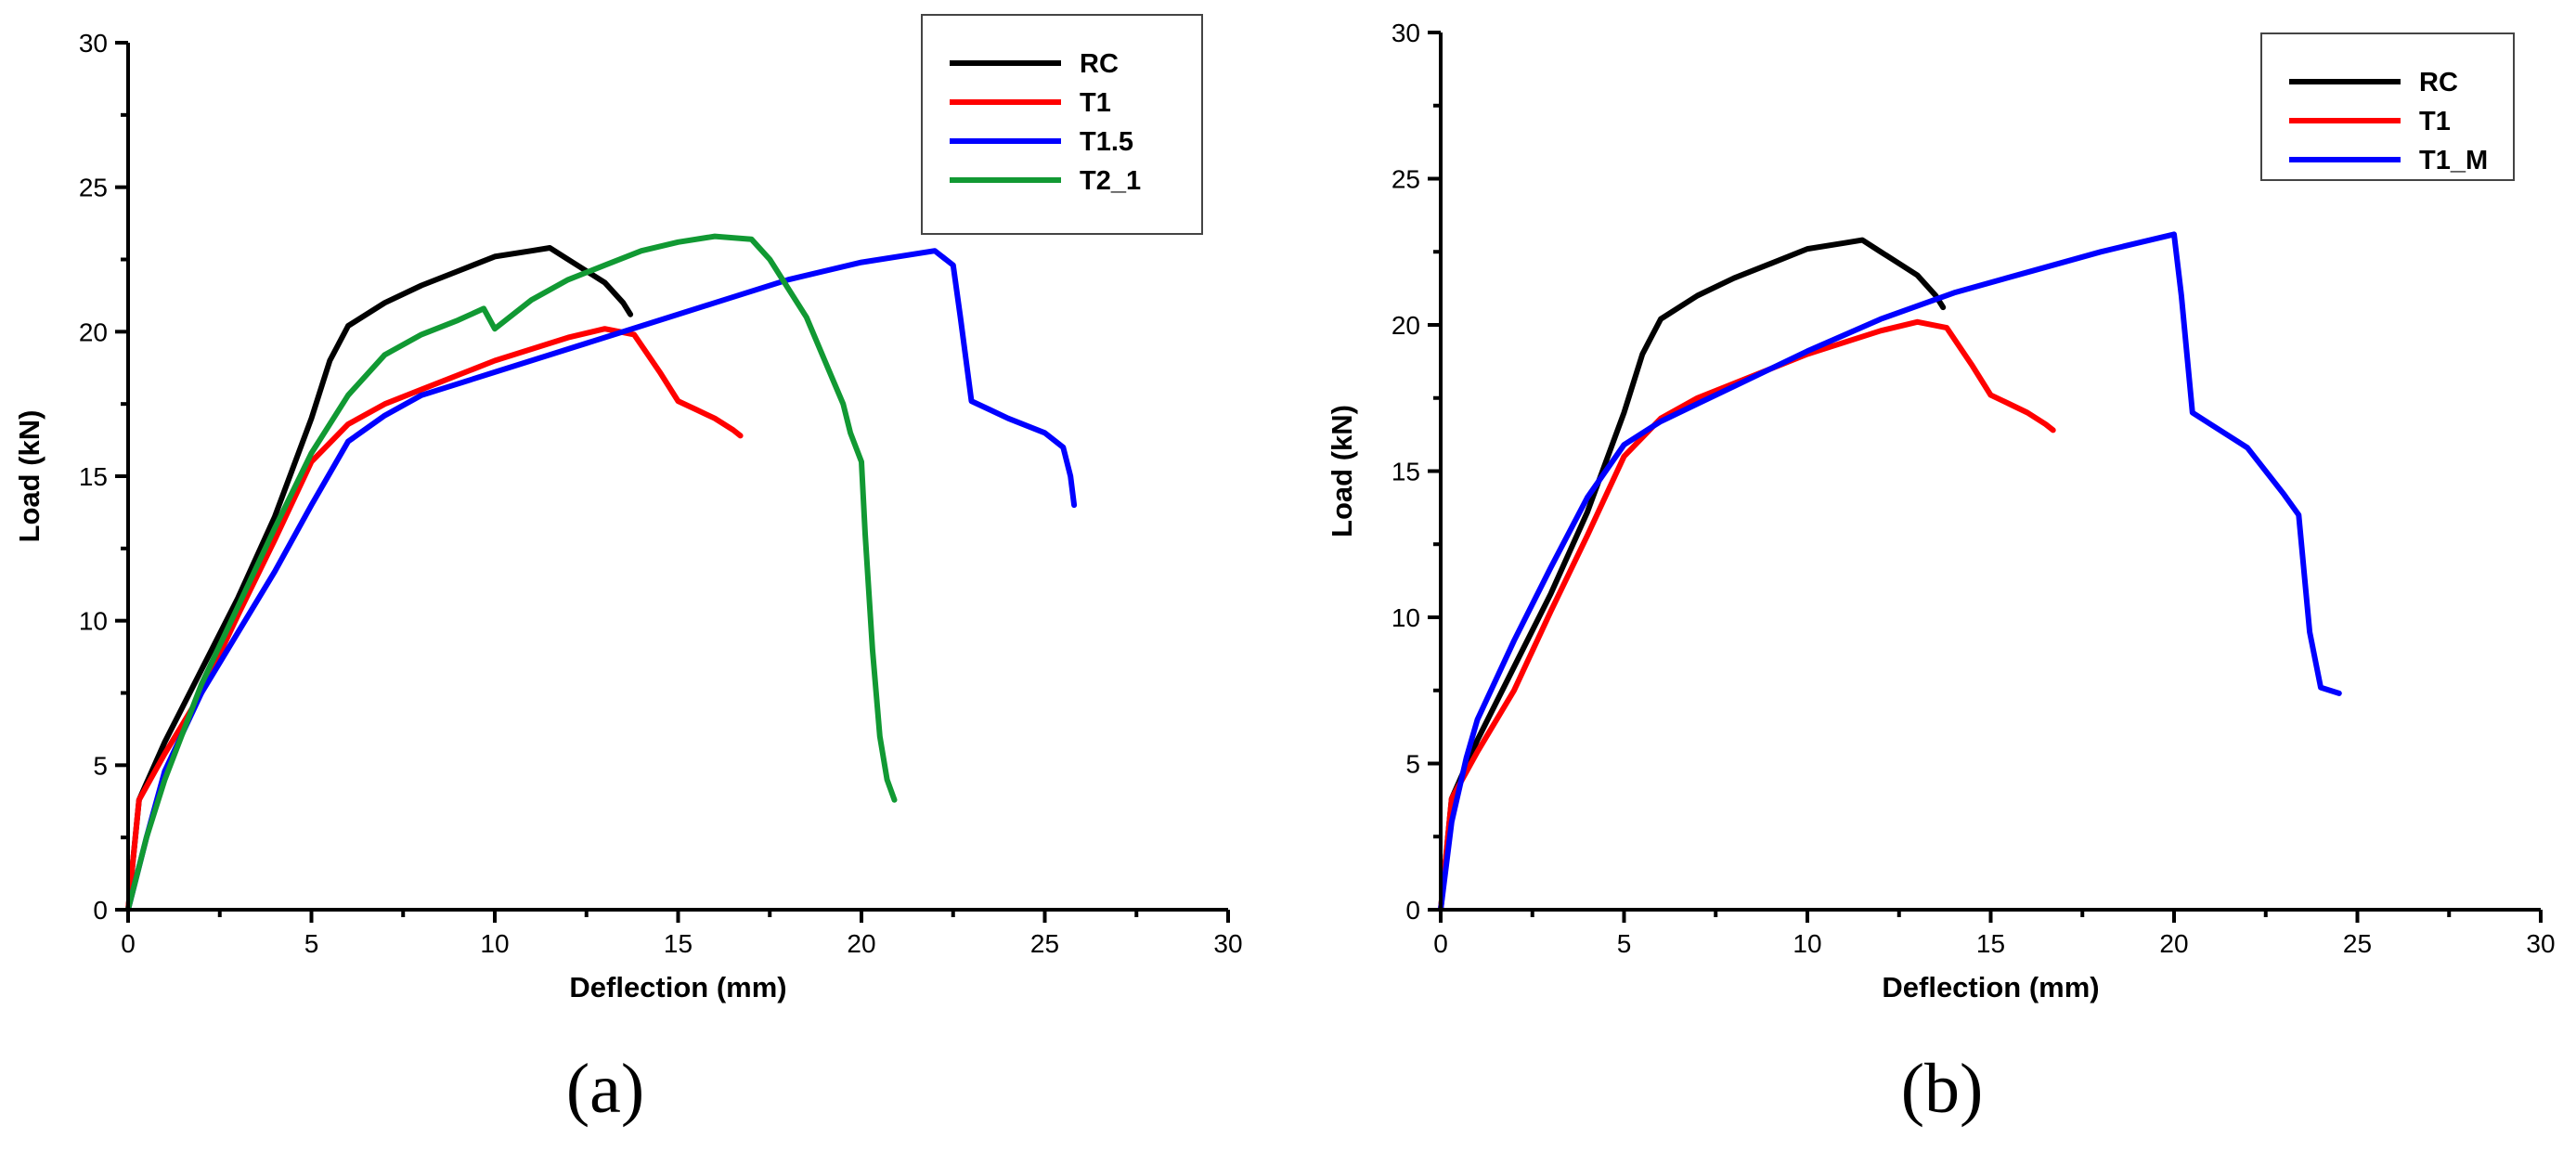 The image size is (2576, 1152). I want to click on legend: RC T1 T1.5 T2_1, so click(1062, 125).